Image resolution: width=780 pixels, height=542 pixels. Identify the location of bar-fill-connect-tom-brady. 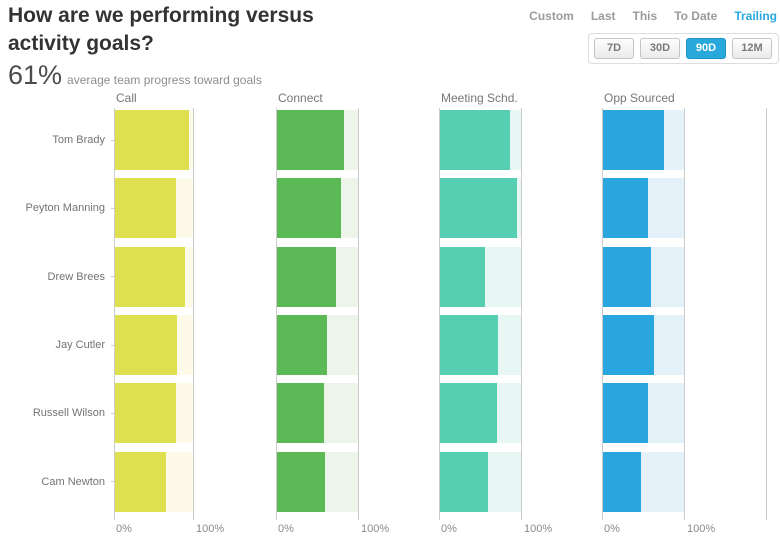
(311, 140).